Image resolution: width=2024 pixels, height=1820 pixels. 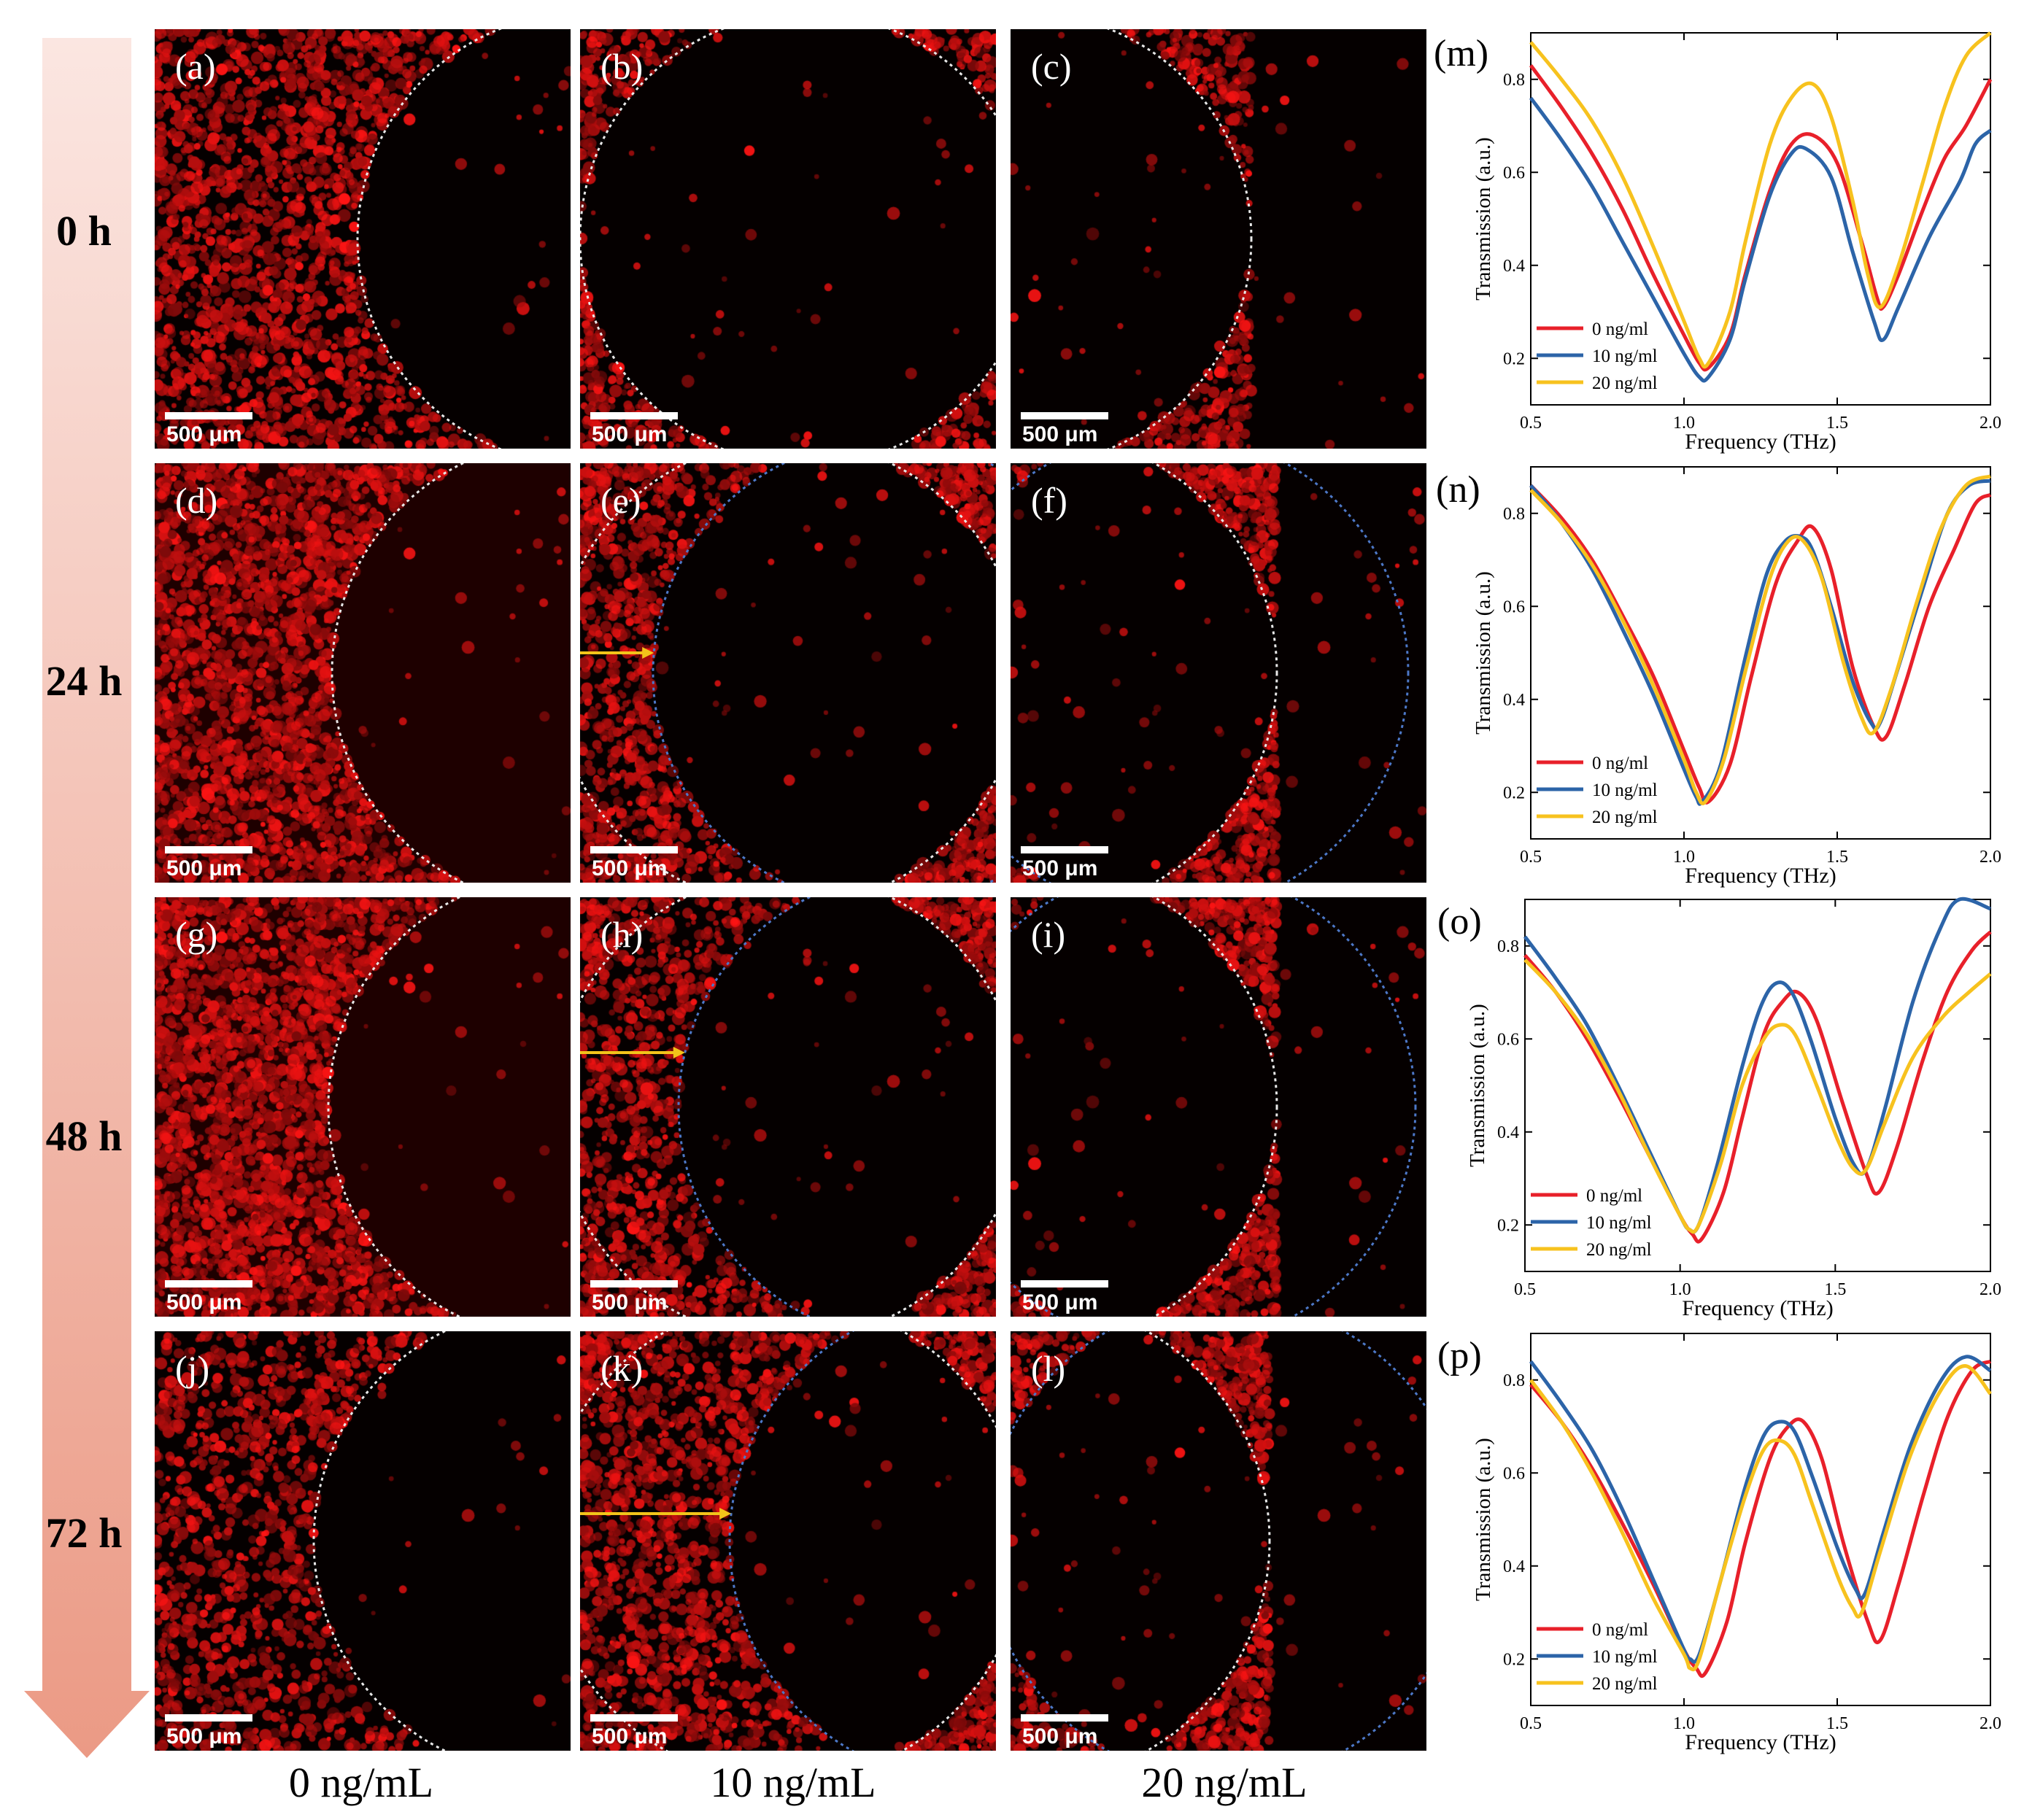 I want to click on microscopy-panel-k: (k) 500 μm, so click(x=788, y=1541).